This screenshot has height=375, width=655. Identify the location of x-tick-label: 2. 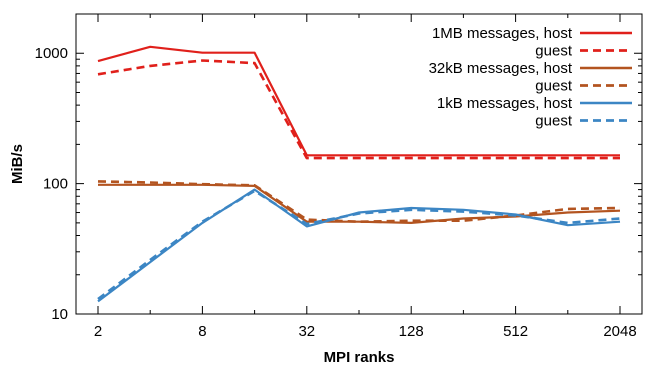
(98, 331).